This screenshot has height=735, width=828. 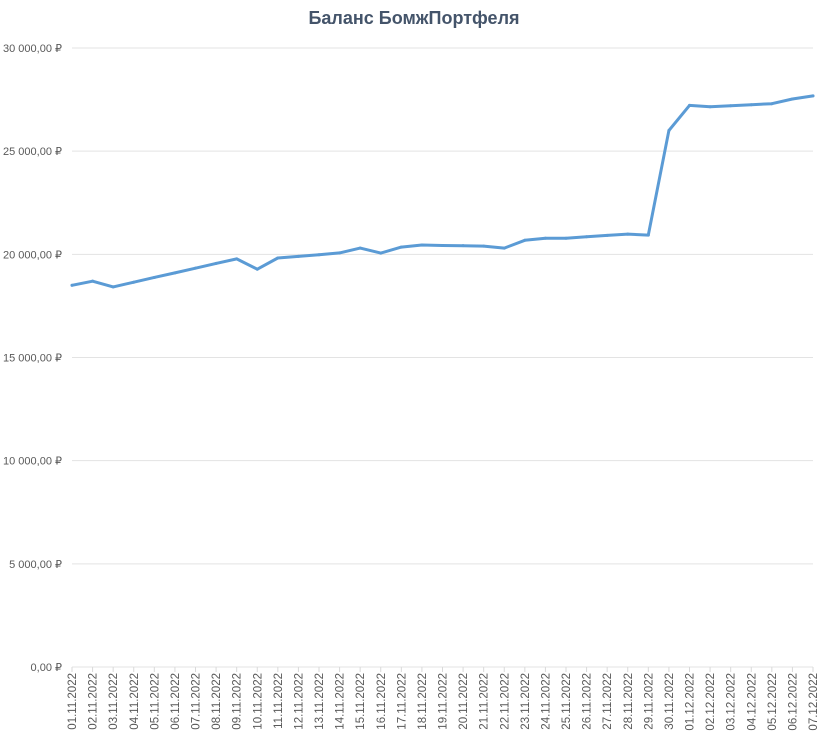 What do you see at coordinates (46, 668) in the screenshot?
I see `y-tick-label: 0,00 ₽` at bounding box center [46, 668].